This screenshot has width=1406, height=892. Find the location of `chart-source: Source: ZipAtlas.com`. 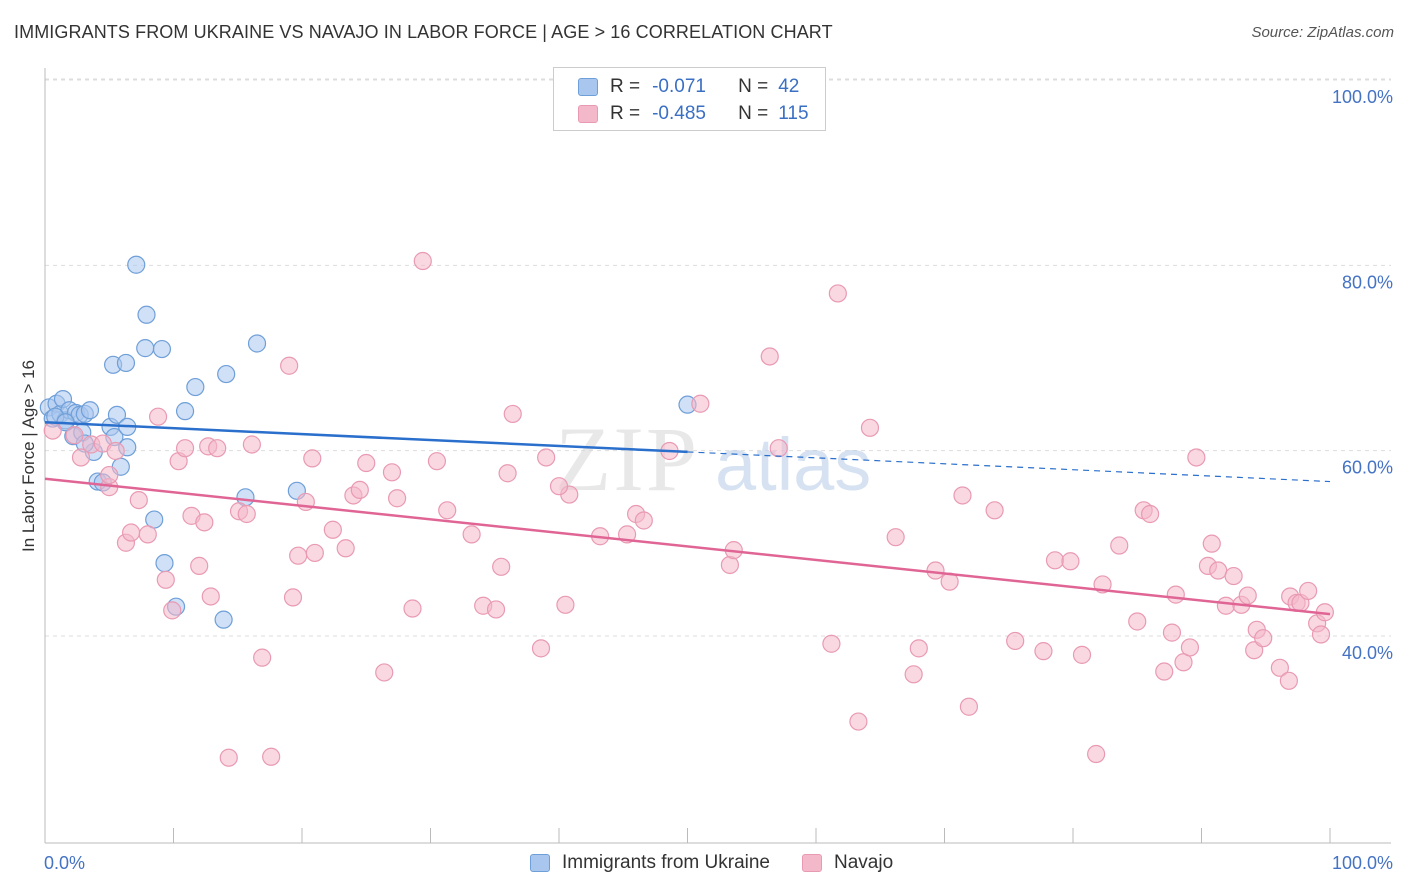

chart-source: Source: ZipAtlas.com is located at coordinates (1322, 32).